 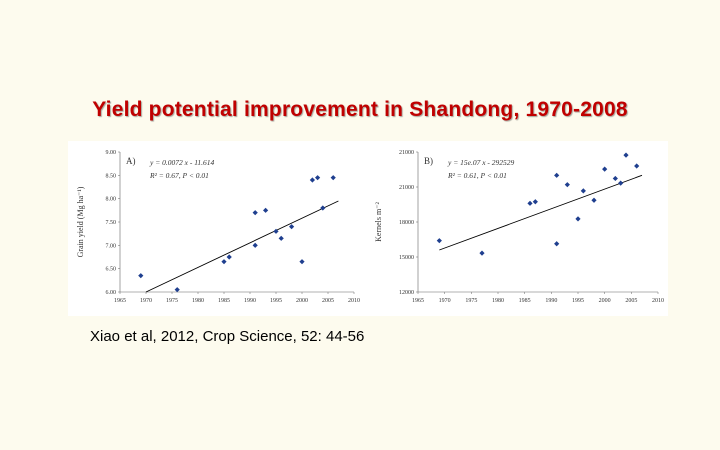 What do you see at coordinates (182, 162) in the screenshot?
I see `chart1-equation: y = 0.0072 x - 11.614` at bounding box center [182, 162].